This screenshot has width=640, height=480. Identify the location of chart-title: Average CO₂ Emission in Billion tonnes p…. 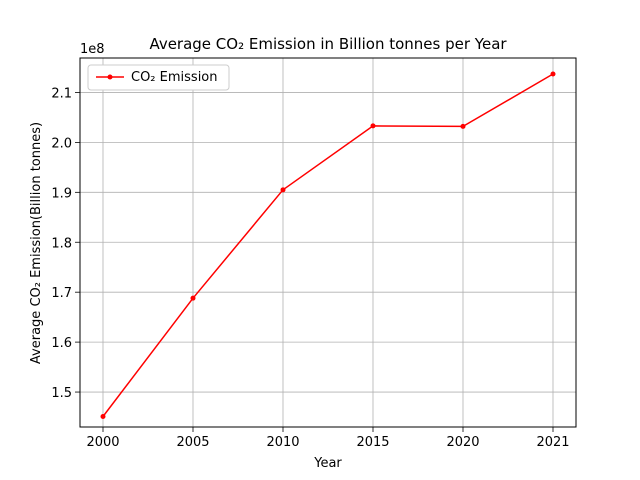
(328, 44).